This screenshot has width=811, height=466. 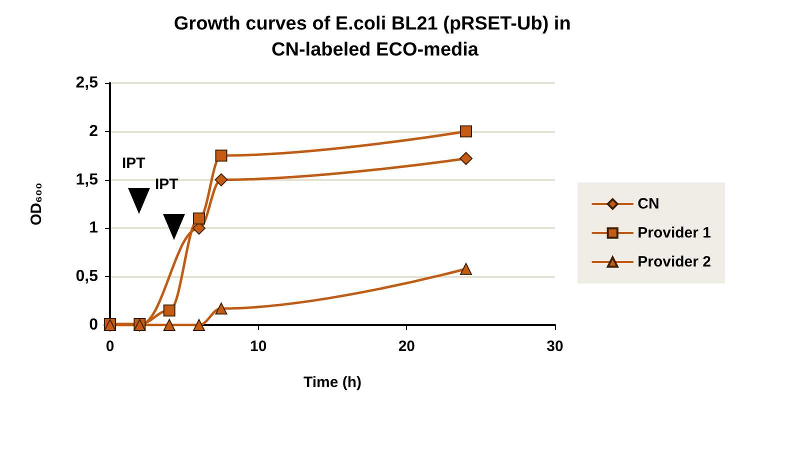 I want to click on x-axis-title: Time (h), so click(x=332, y=382).